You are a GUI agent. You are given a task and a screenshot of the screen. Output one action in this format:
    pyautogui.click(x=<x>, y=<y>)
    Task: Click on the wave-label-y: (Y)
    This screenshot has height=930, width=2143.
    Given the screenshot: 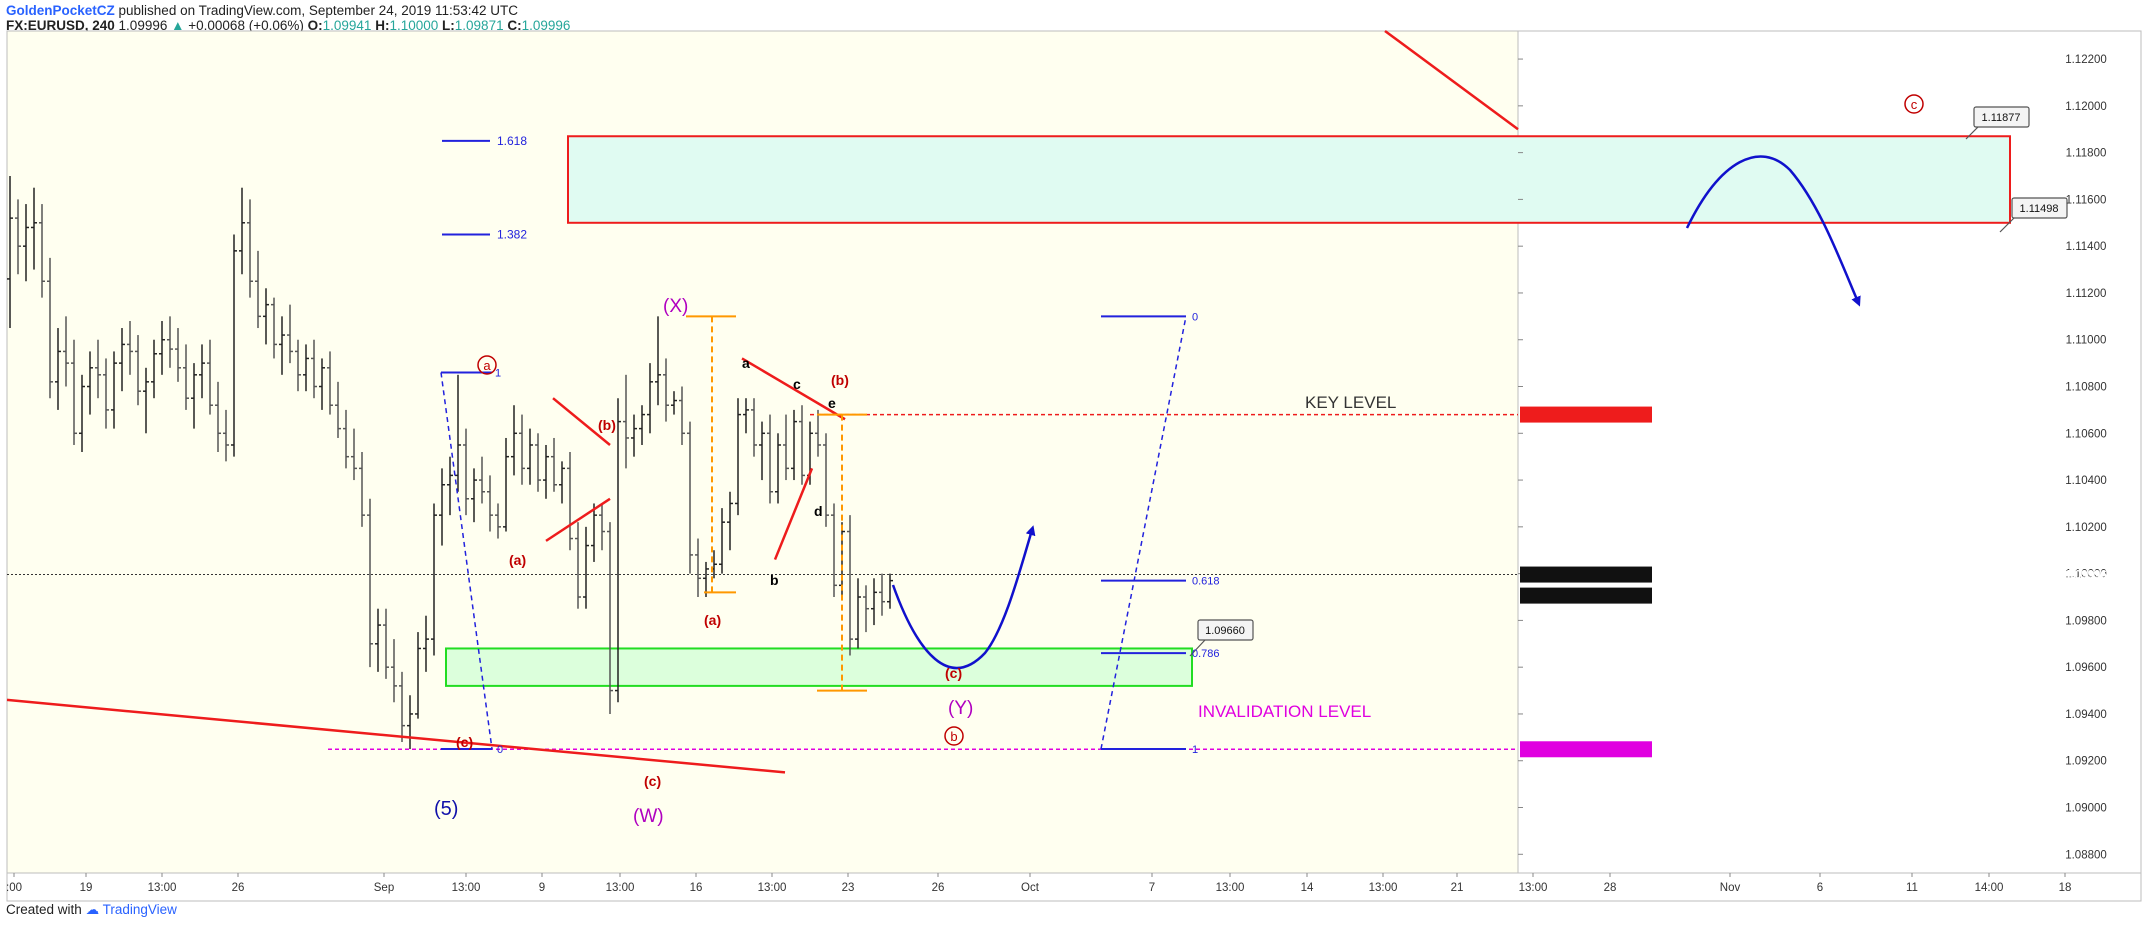 What is the action you would take?
    pyautogui.click(x=960, y=708)
    